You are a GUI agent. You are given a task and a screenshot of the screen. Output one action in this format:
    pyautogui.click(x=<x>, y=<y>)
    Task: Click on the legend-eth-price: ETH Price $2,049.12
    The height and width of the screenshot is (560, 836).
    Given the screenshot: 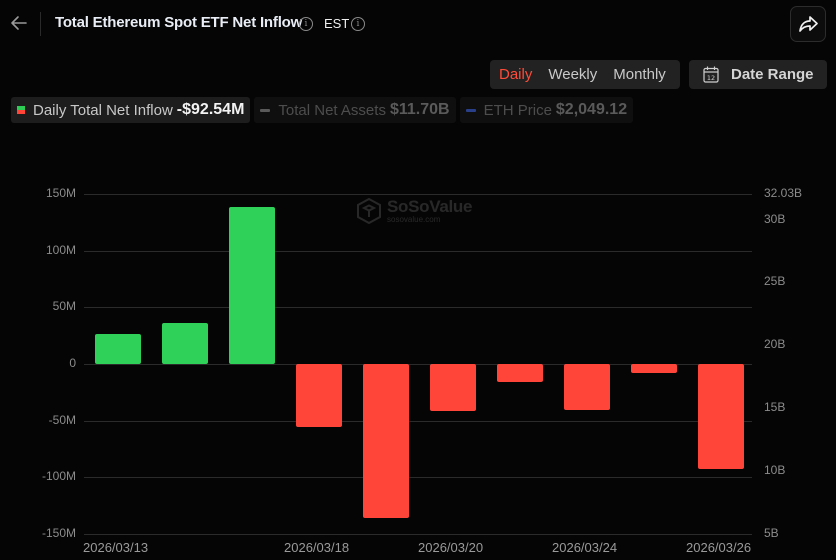 What is the action you would take?
    pyautogui.click(x=546, y=110)
    